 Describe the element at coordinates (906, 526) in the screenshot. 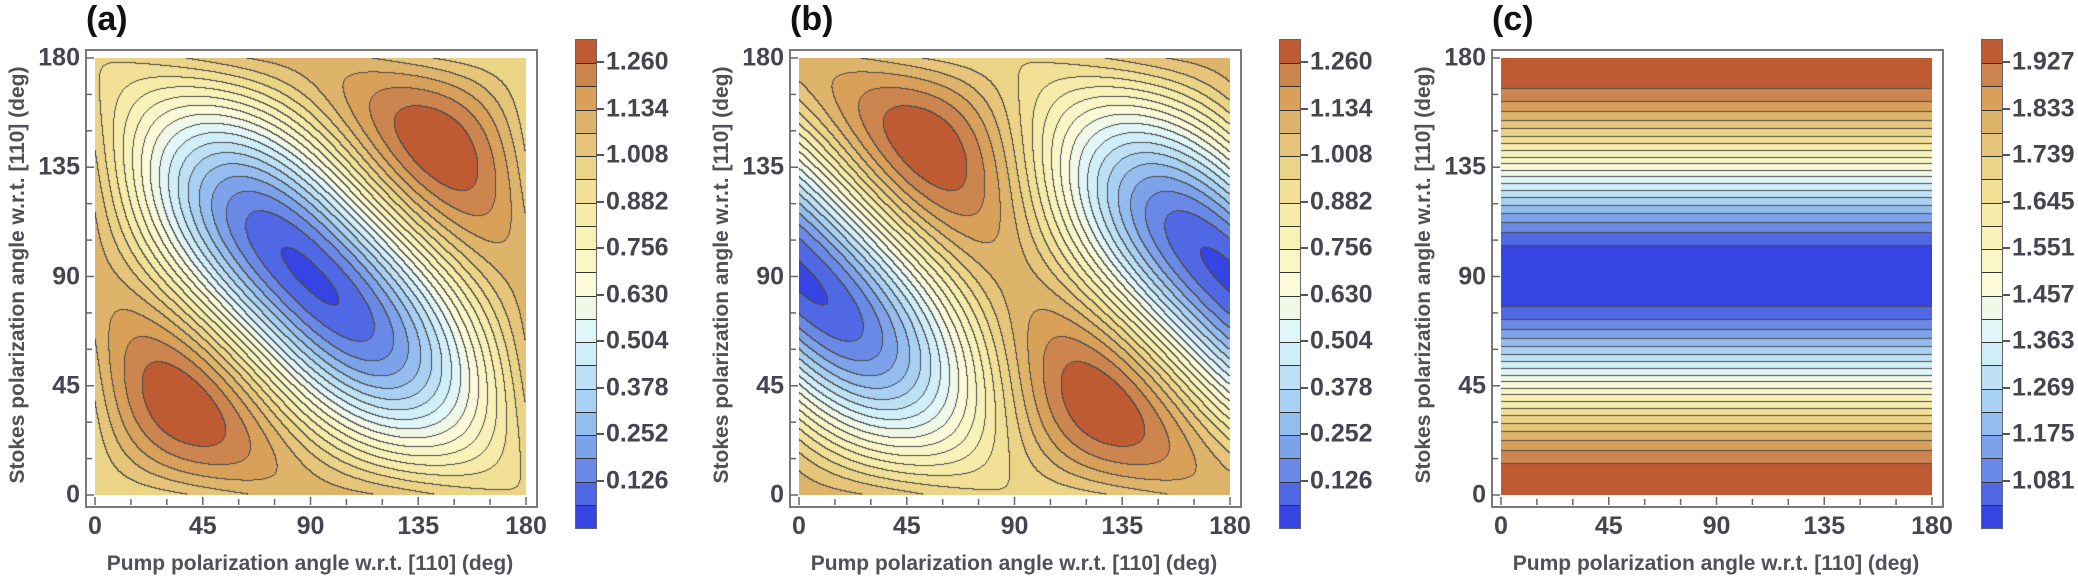

I see `x-tick-label: 45` at that location.